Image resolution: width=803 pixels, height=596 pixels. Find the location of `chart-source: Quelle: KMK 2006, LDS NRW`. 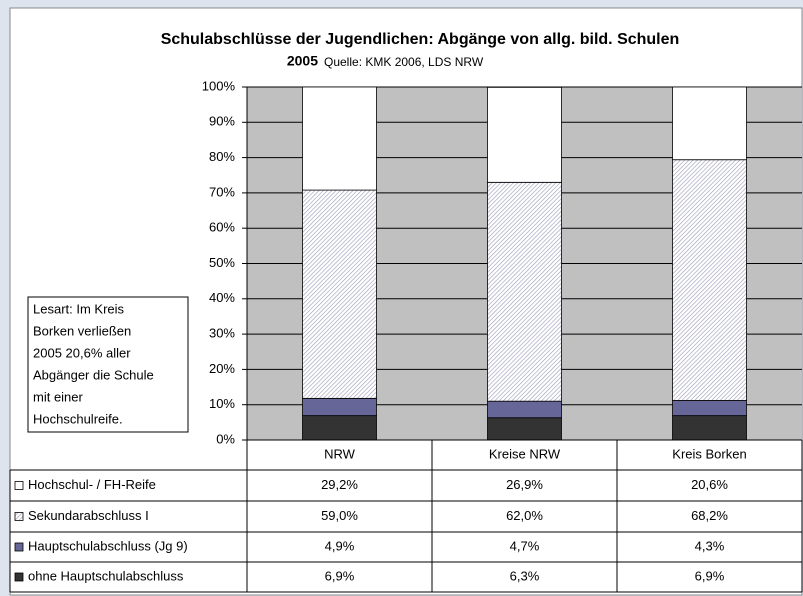

chart-source: Quelle: KMK 2006, LDS NRW is located at coordinates (404, 62).